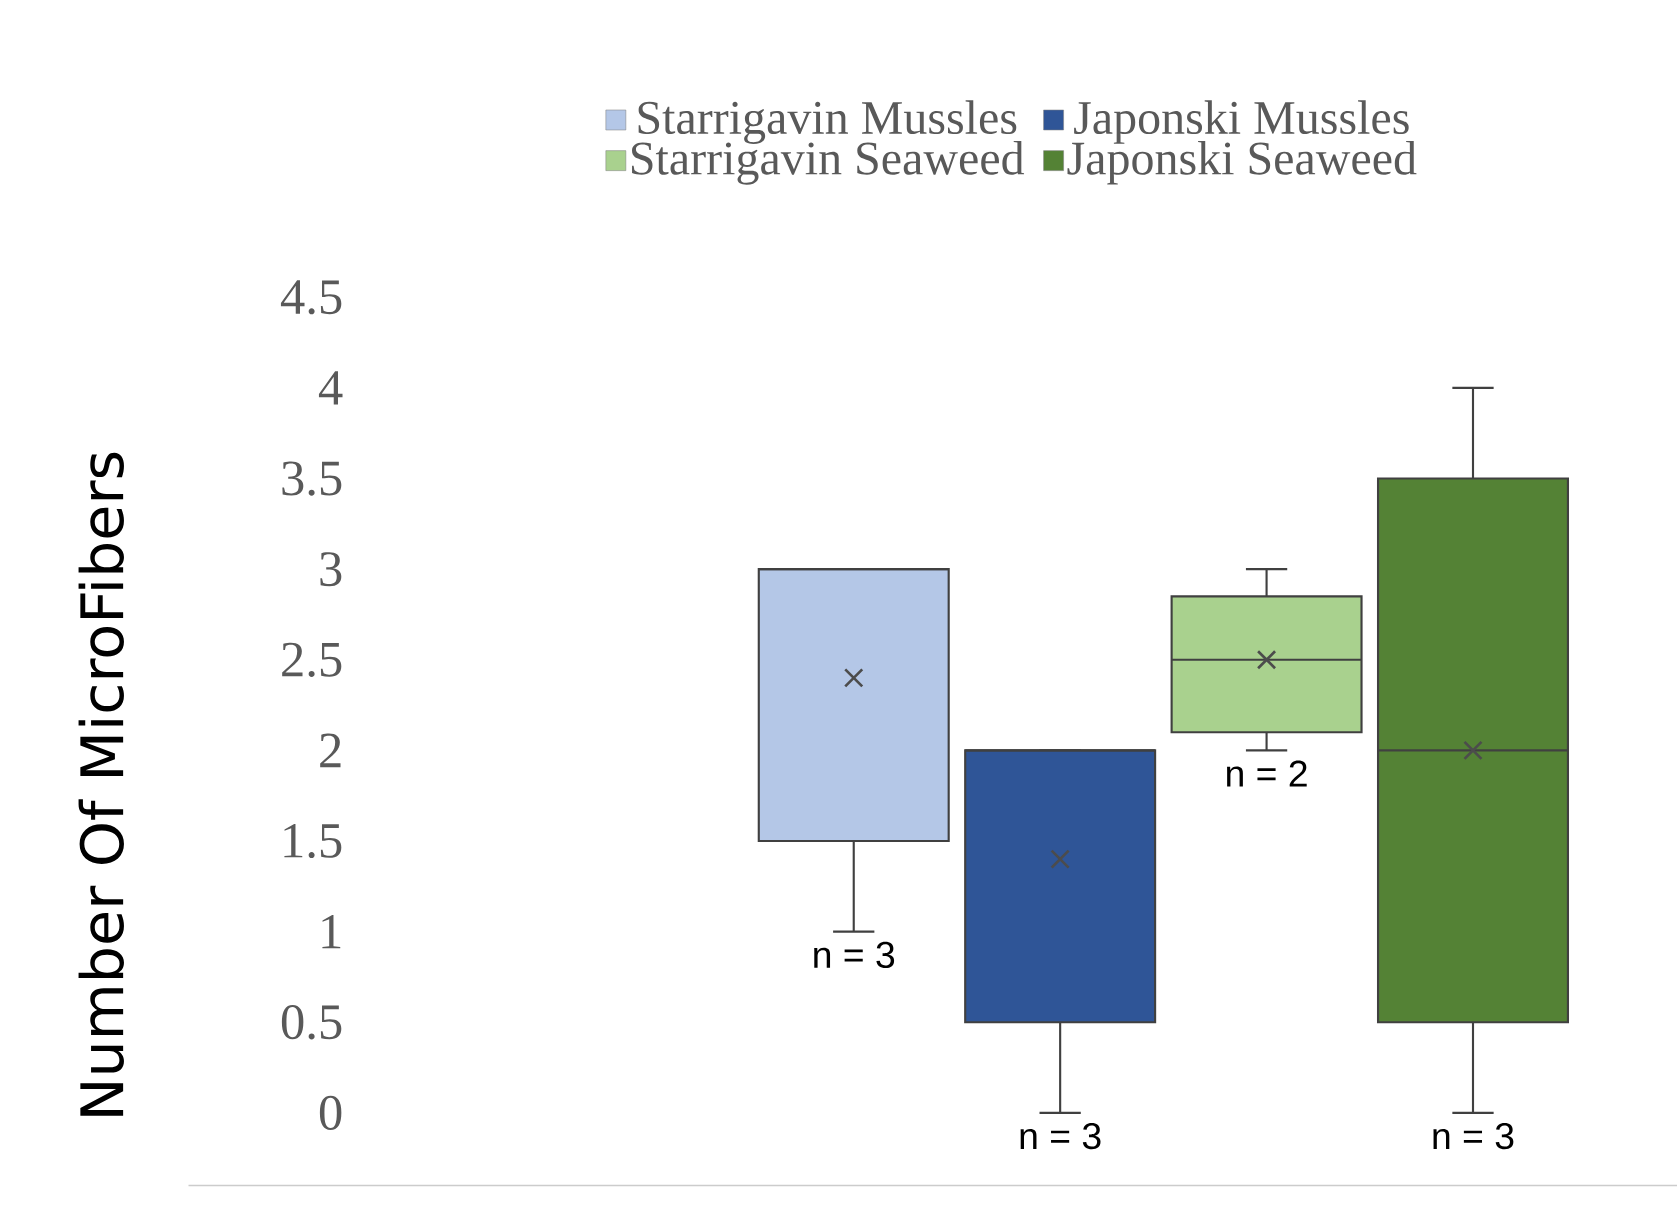 The height and width of the screenshot is (1232, 1677). I want to click on y-tick-label: 0, so click(330, 1112).